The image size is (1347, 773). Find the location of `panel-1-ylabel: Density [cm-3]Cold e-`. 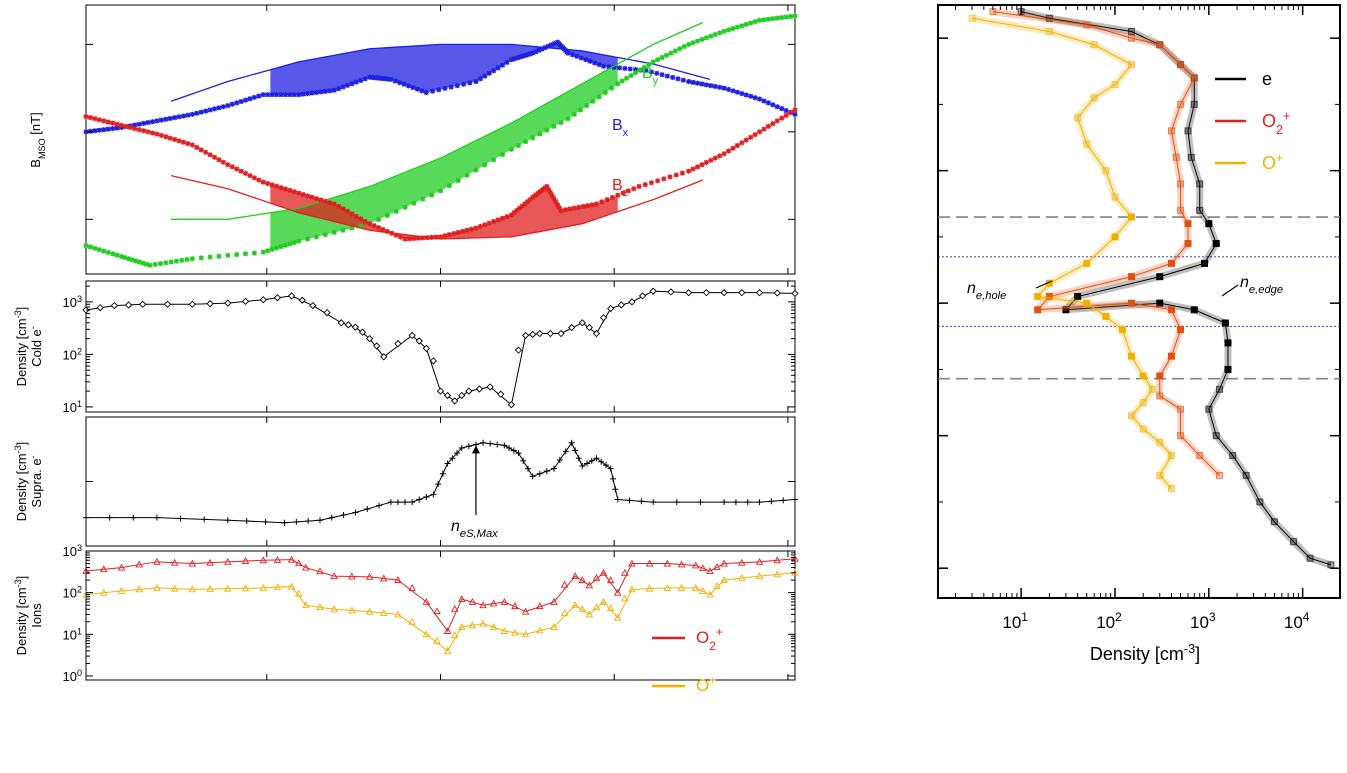

panel-1-ylabel: Density [cm-3]Cold e- is located at coordinates (28, 347).